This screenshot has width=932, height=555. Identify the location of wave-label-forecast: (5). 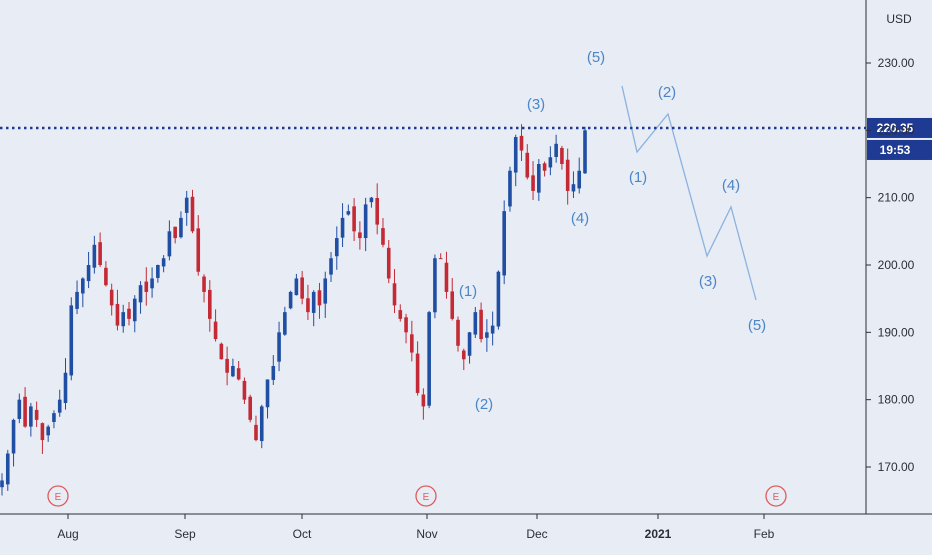
(757, 325).